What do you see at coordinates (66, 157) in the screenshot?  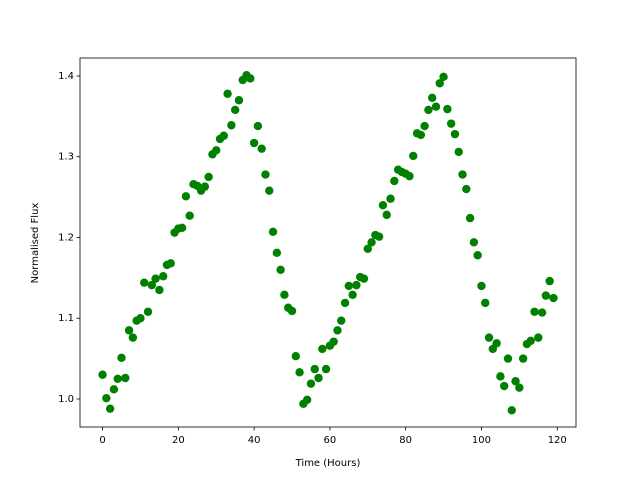 I see `y-tick-label: 1.3` at bounding box center [66, 157].